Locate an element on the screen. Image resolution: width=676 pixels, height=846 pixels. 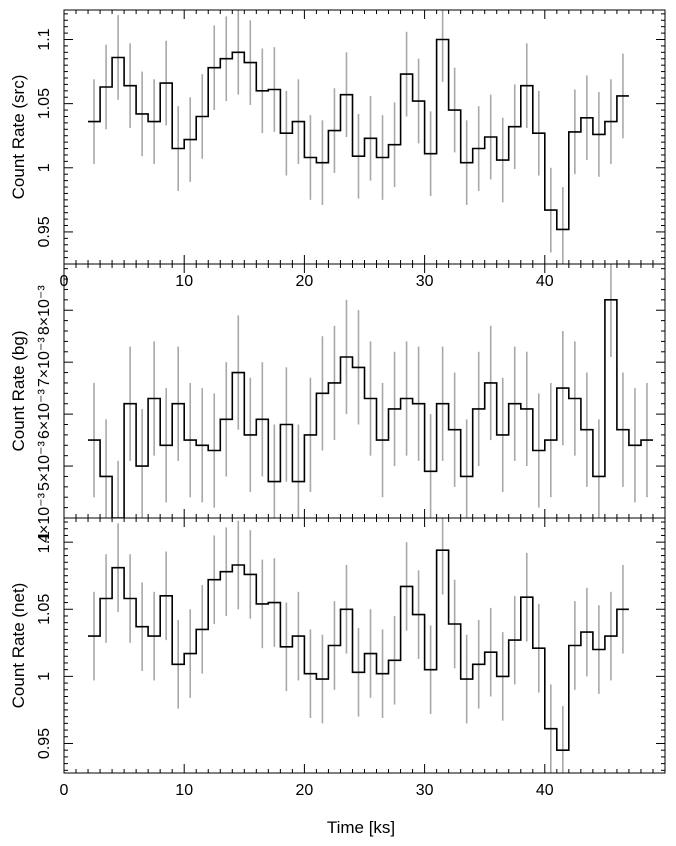
y-axis-label: Count Rate (bg) is located at coordinates (18, 391).